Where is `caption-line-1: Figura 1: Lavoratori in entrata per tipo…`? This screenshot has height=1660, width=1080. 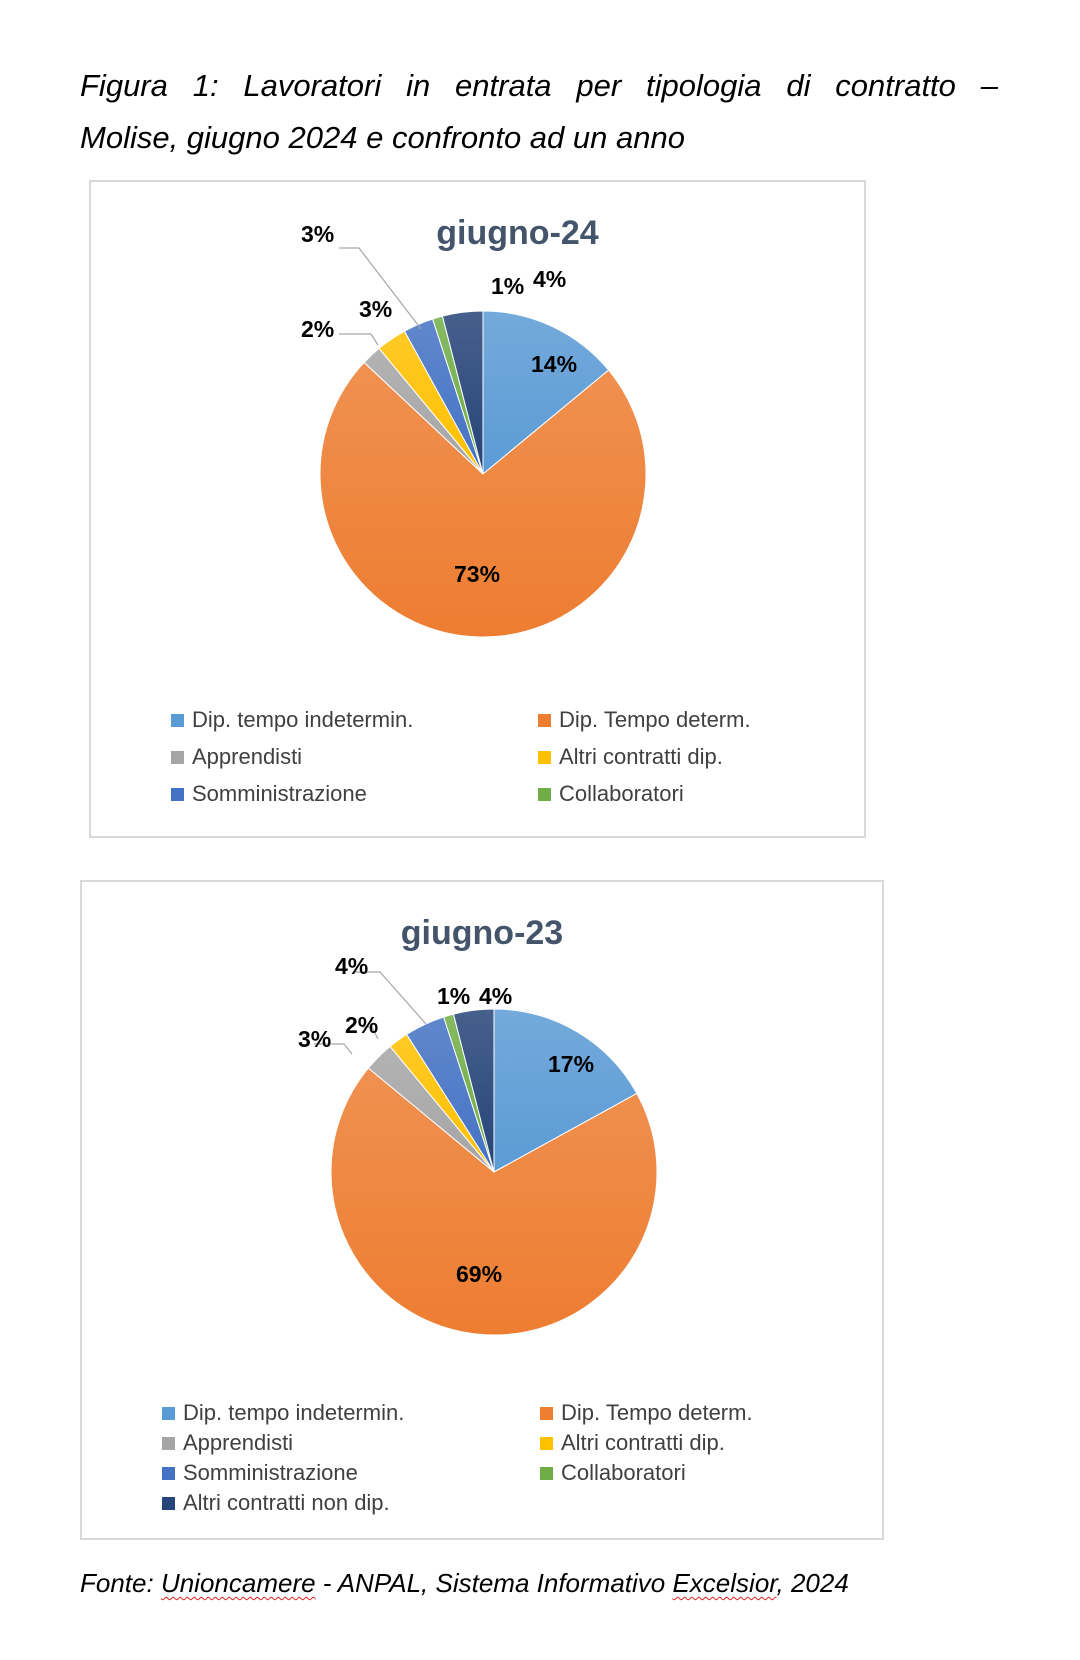
caption-line-1: Figura 1: Lavoratori in entrata per tipo… is located at coordinates (539, 85).